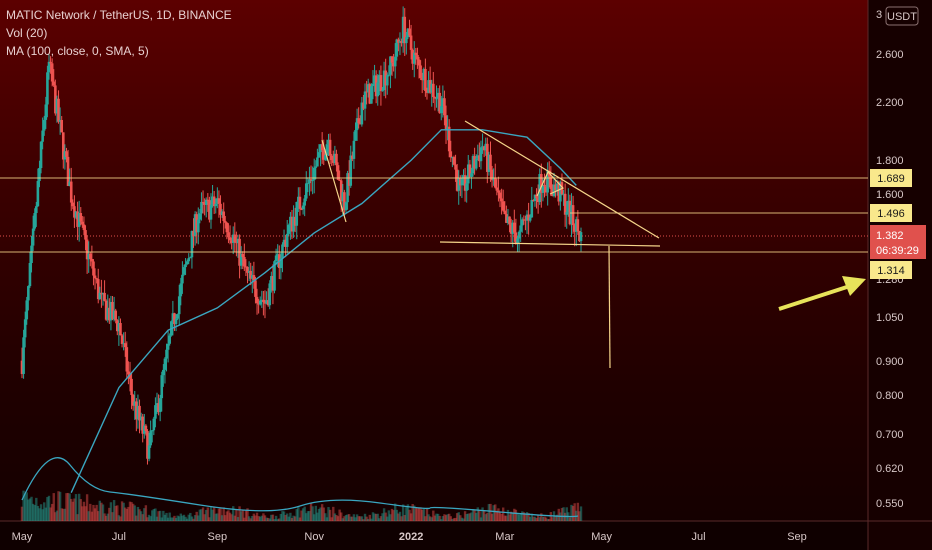 This screenshot has width=932, height=550. I want to click on legend-ma: MA (100, close, 0, SMA, 5), so click(77, 51).